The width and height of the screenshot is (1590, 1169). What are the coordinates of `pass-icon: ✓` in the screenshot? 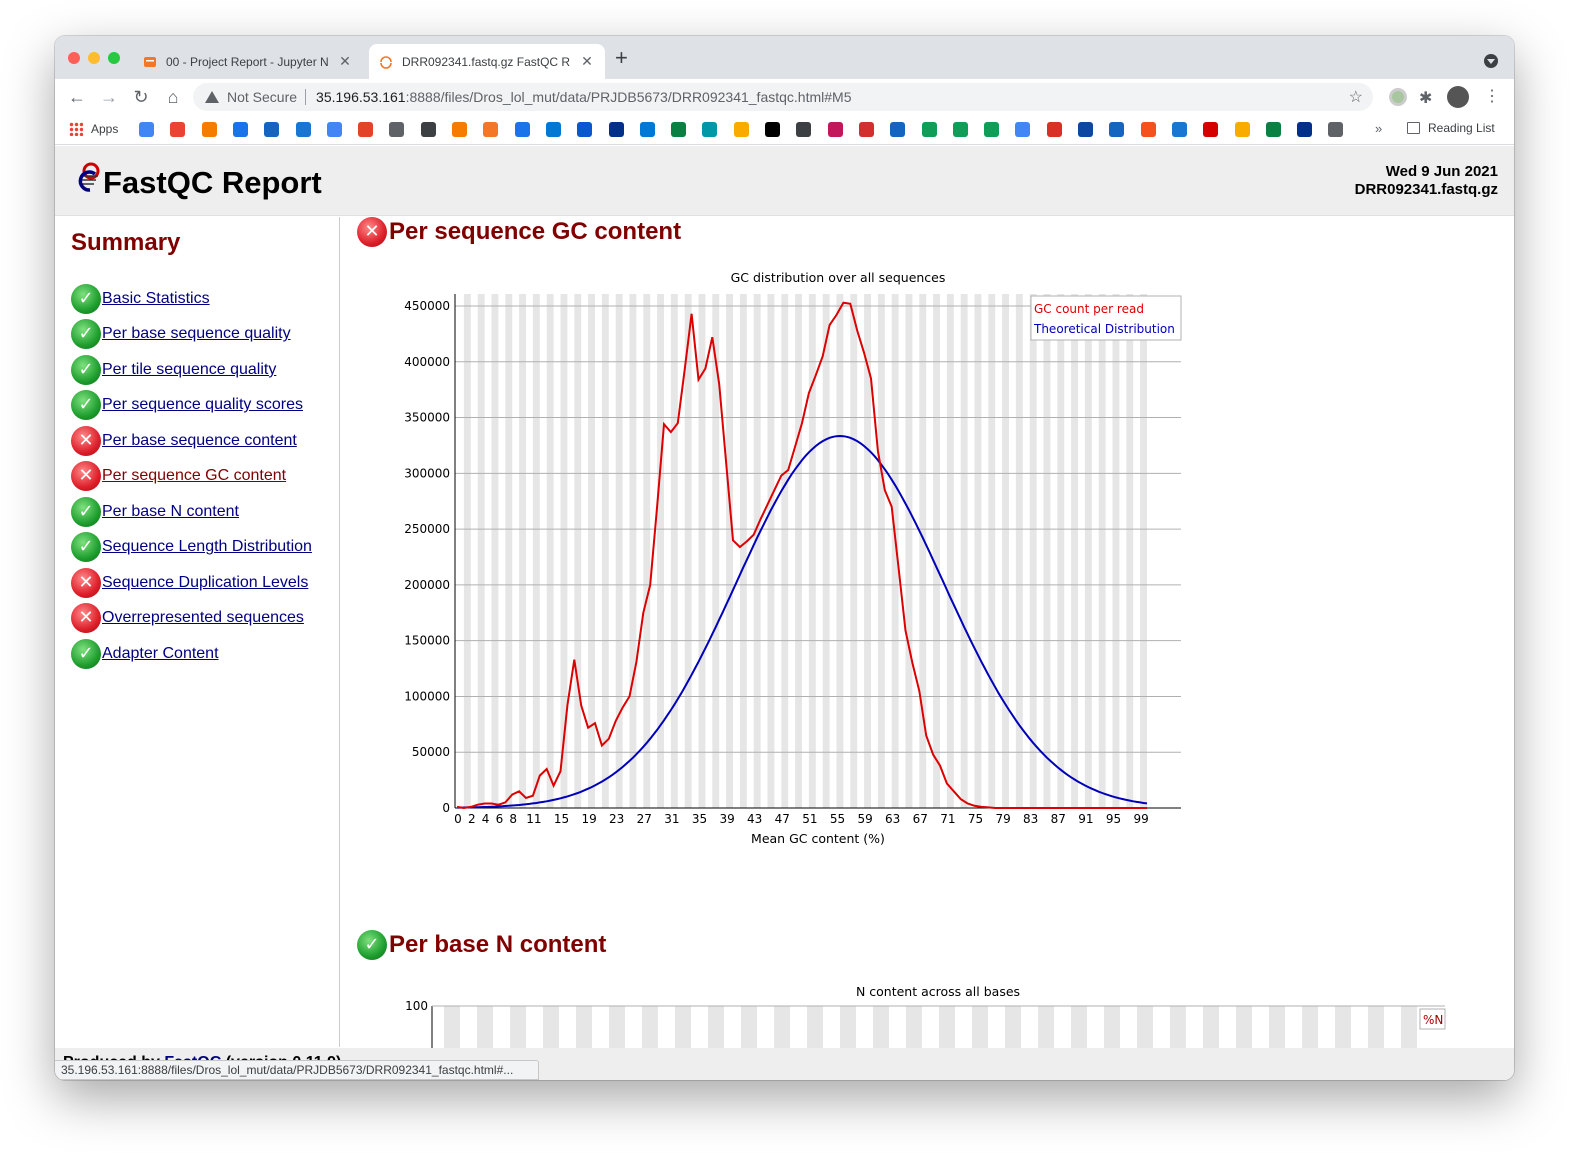 It's located at (86, 369).